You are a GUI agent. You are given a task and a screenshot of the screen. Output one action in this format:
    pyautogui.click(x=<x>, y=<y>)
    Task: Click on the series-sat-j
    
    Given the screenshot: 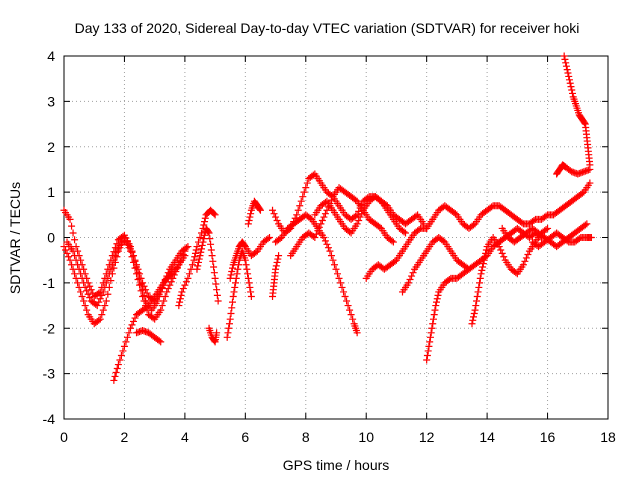 What is the action you would take?
    pyautogui.click(x=250, y=258)
    